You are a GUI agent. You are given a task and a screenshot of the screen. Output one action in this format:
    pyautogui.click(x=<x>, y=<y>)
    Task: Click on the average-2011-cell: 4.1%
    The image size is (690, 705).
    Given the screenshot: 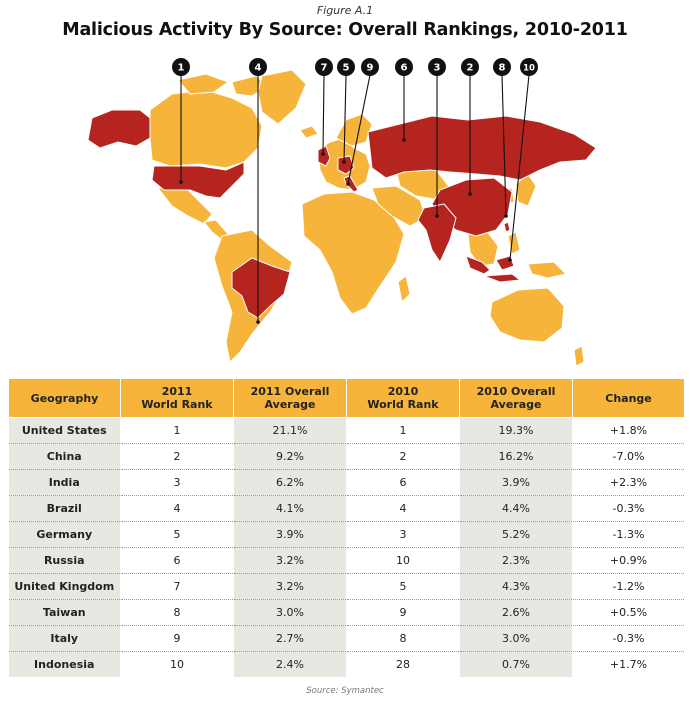 What is the action you would take?
    pyautogui.click(x=290, y=508)
    